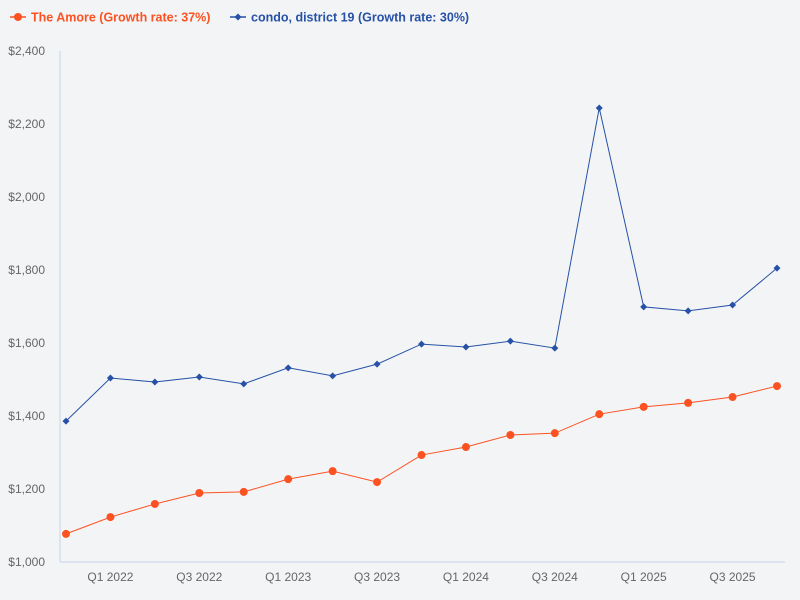 This screenshot has height=600, width=800. I want to click on x-tick-label: Q3 2022, so click(199, 577).